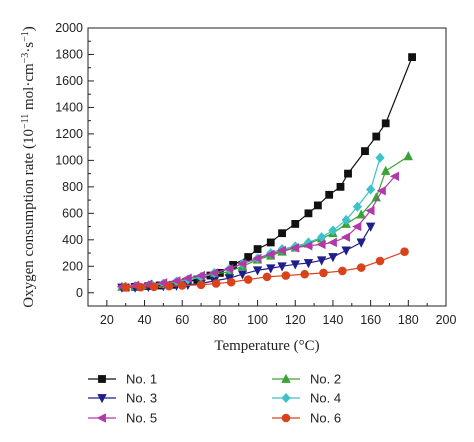 The height and width of the screenshot is (442, 474). I want to click on legend-item: No. 3, so click(122, 398).